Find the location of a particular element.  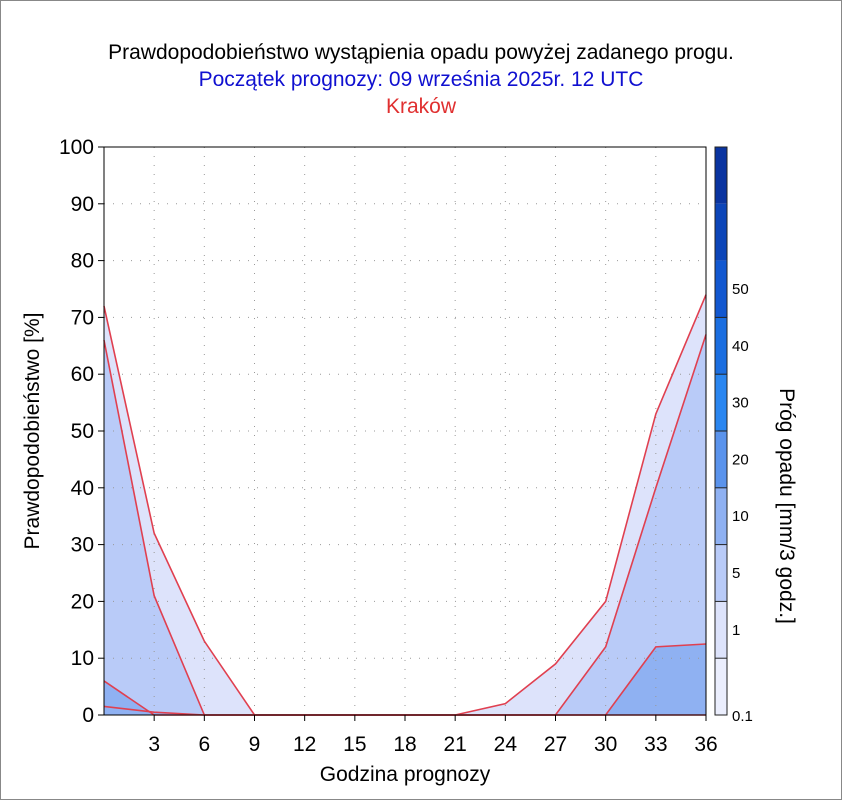

x-tick-label: 15 is located at coordinates (354, 744).